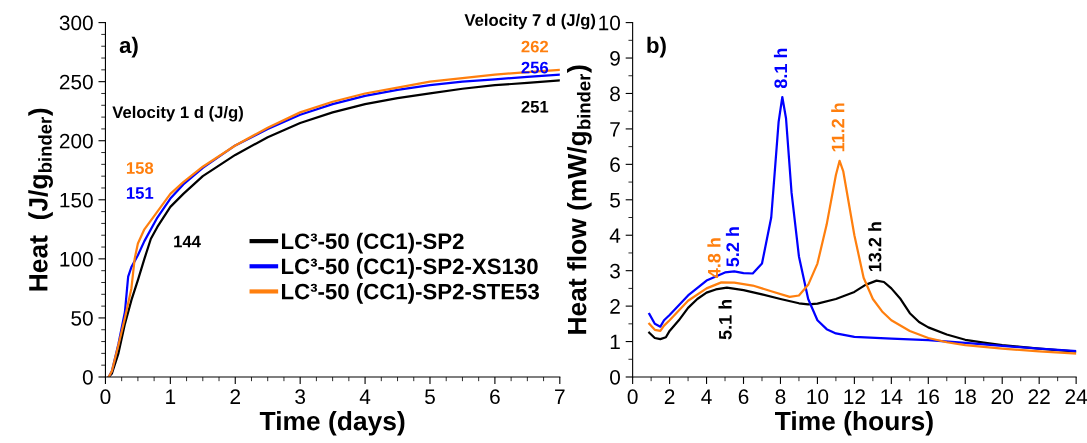  I want to click on annotation: 11.2 h, so click(838, 127).